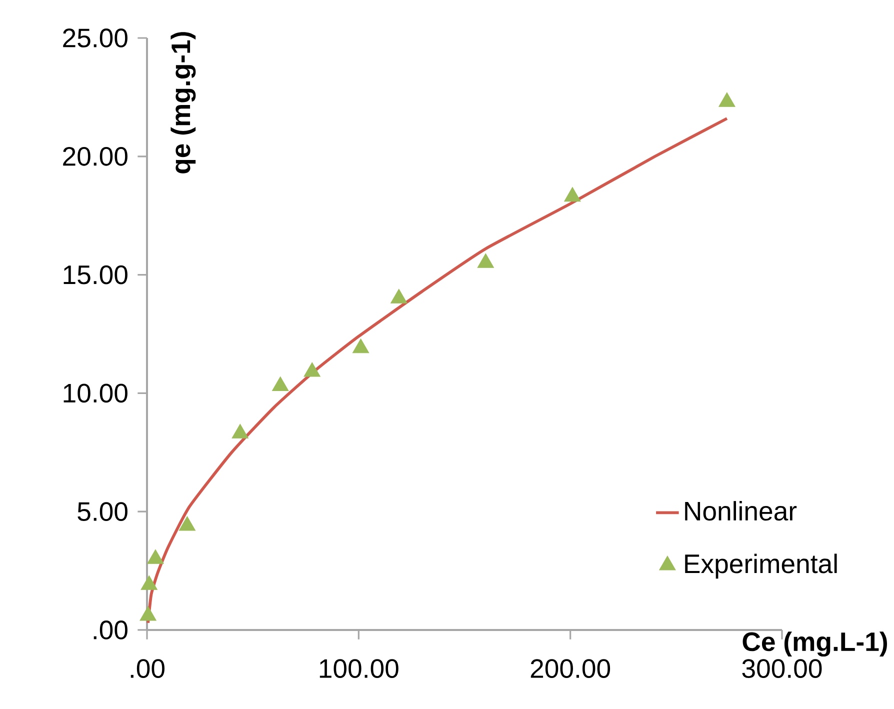 This screenshot has height=709, width=894. Describe the element at coordinates (95, 38) in the screenshot. I see `y-tick-label: 25.00` at that location.